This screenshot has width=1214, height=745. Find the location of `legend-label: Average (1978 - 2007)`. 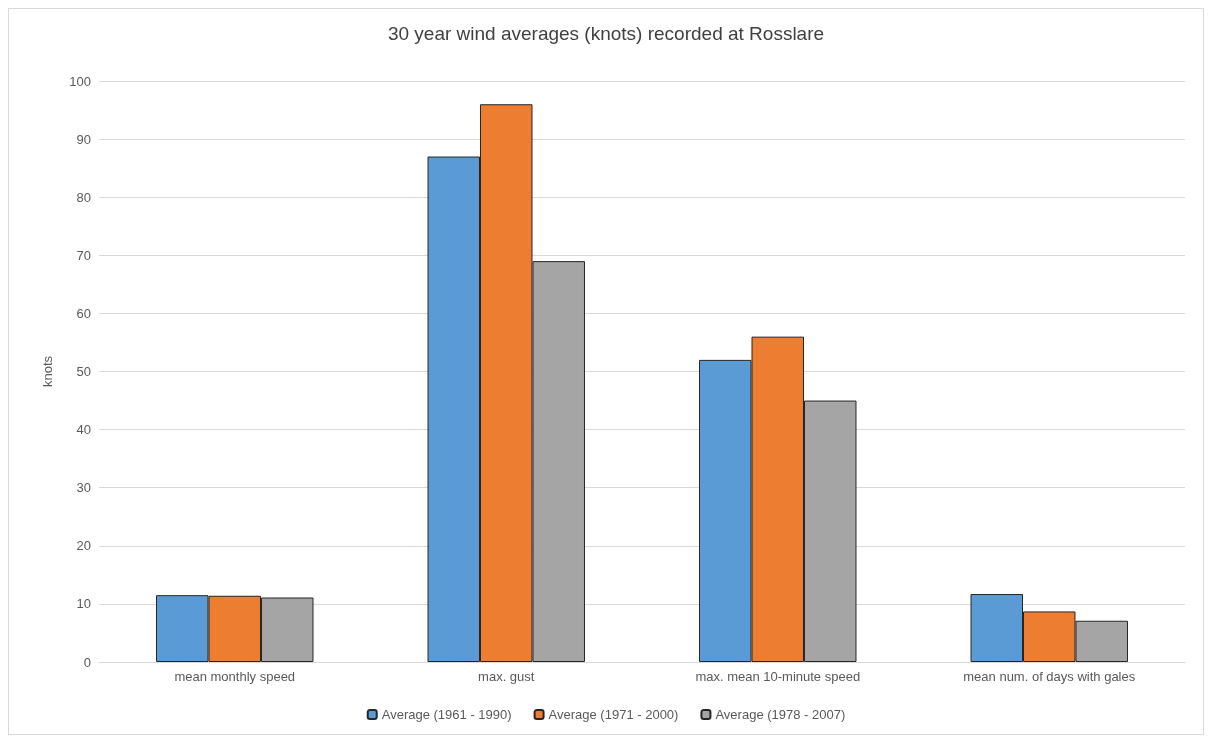

legend-label: Average (1978 - 2007) is located at coordinates (780, 714).